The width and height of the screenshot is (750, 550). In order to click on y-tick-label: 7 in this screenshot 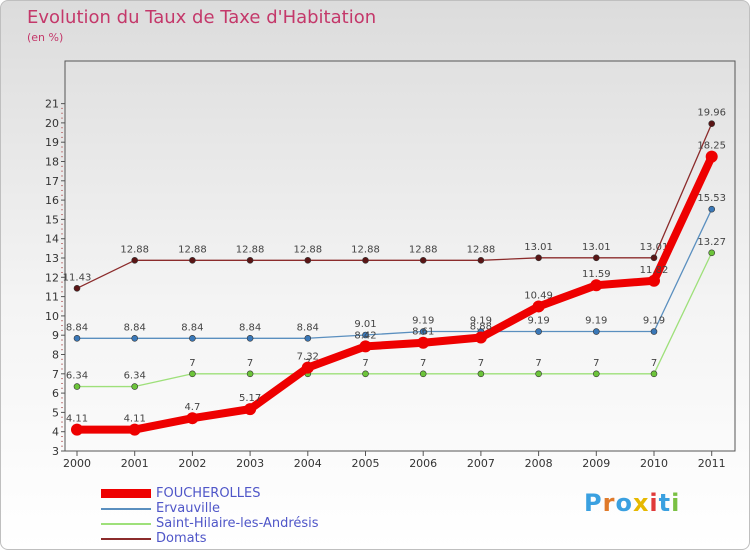, I will do `click(55, 374)`.